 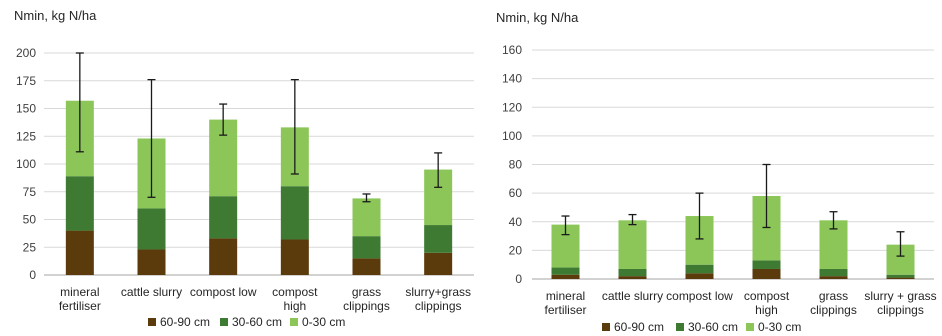 I want to click on y-tick-label: 125, so click(x=26, y=136).